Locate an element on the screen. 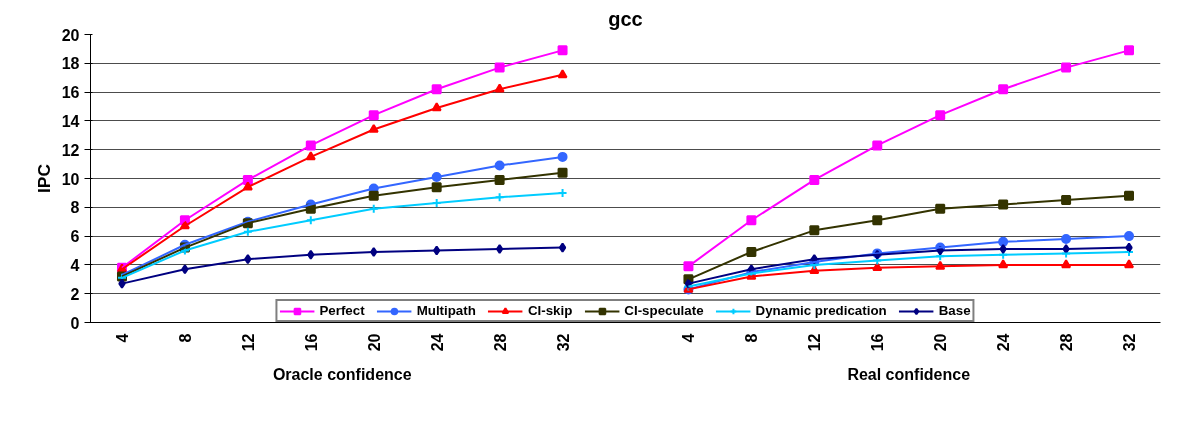  chart-title: gcc is located at coordinates (625, 18).